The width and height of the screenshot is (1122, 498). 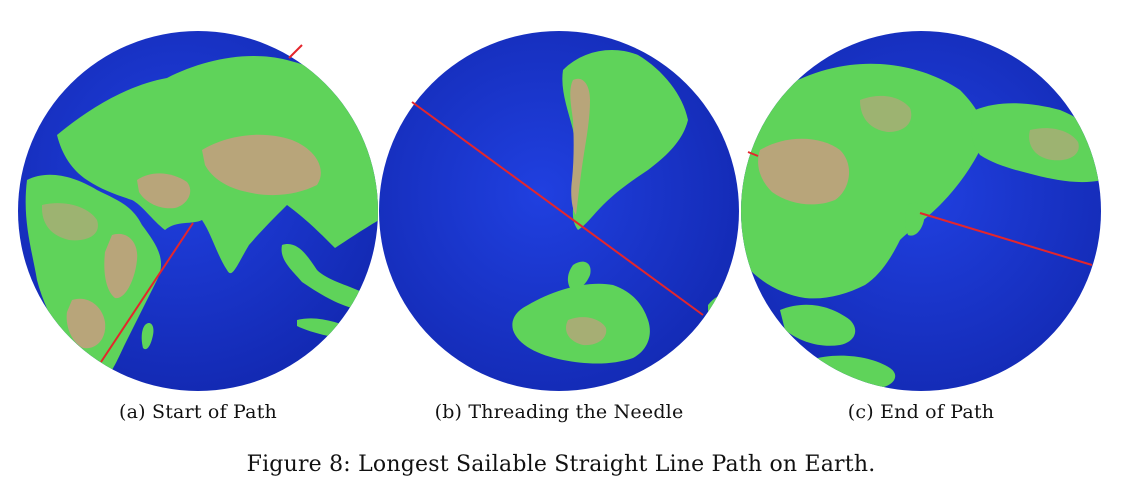 What do you see at coordinates (586, 331) in the screenshot?
I see `highland-antarctica` at bounding box center [586, 331].